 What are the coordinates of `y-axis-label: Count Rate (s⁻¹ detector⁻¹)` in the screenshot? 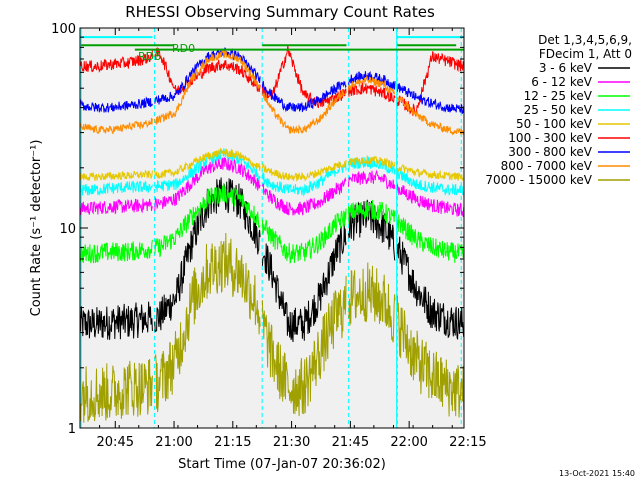 It's located at (36, 228).